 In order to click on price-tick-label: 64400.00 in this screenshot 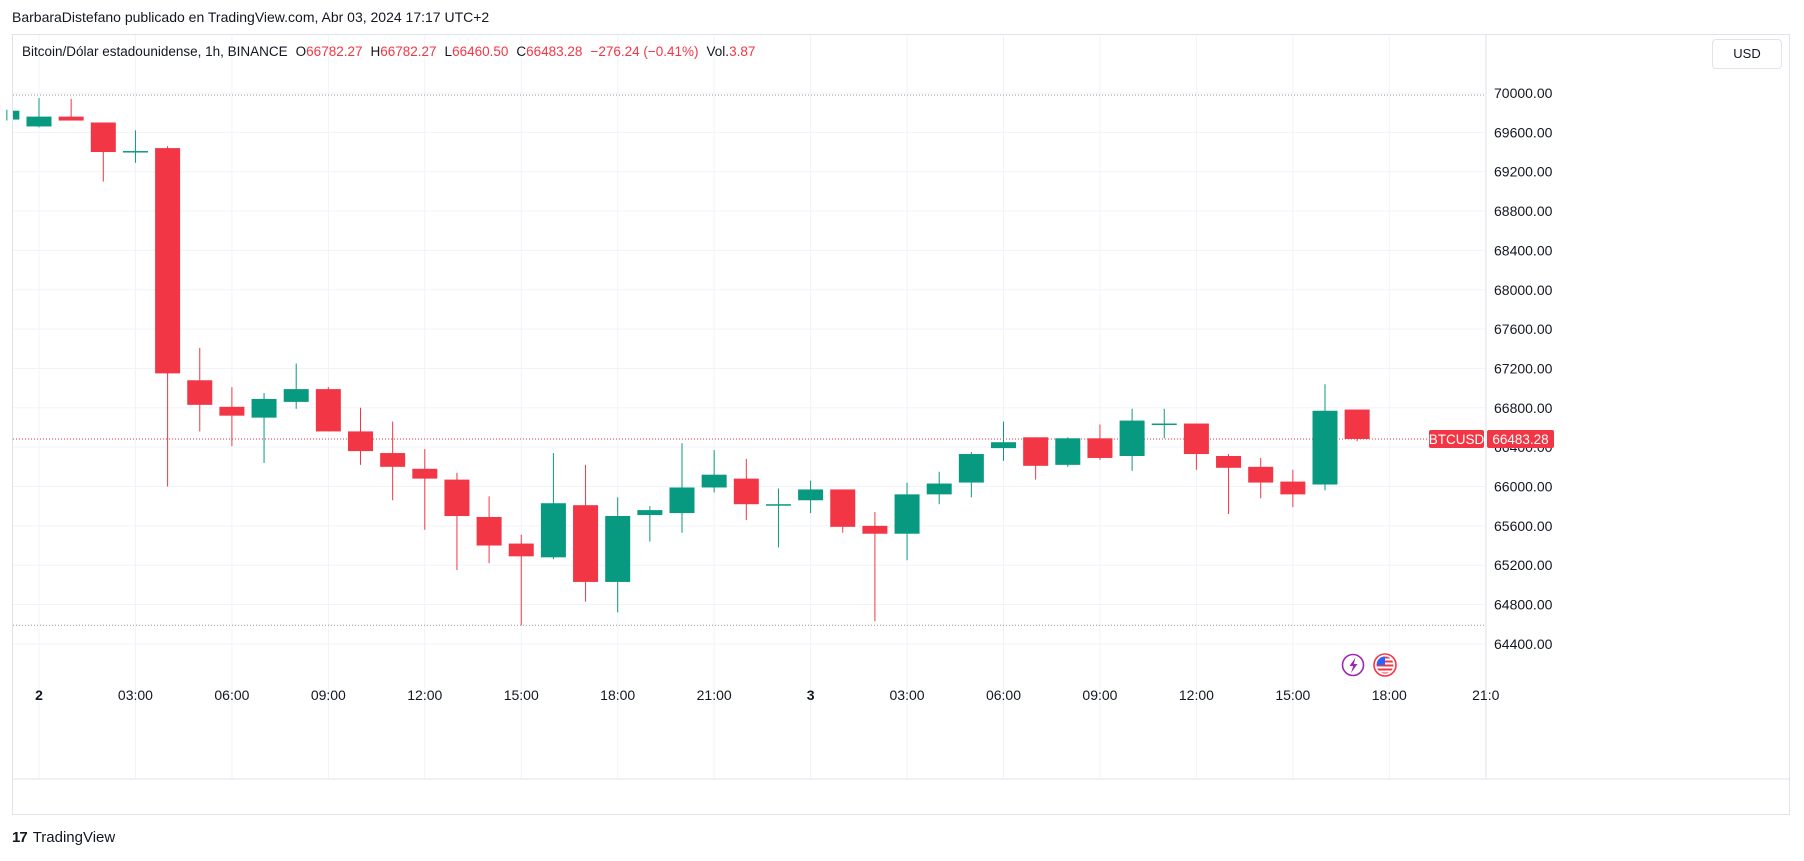, I will do `click(1523, 644)`.